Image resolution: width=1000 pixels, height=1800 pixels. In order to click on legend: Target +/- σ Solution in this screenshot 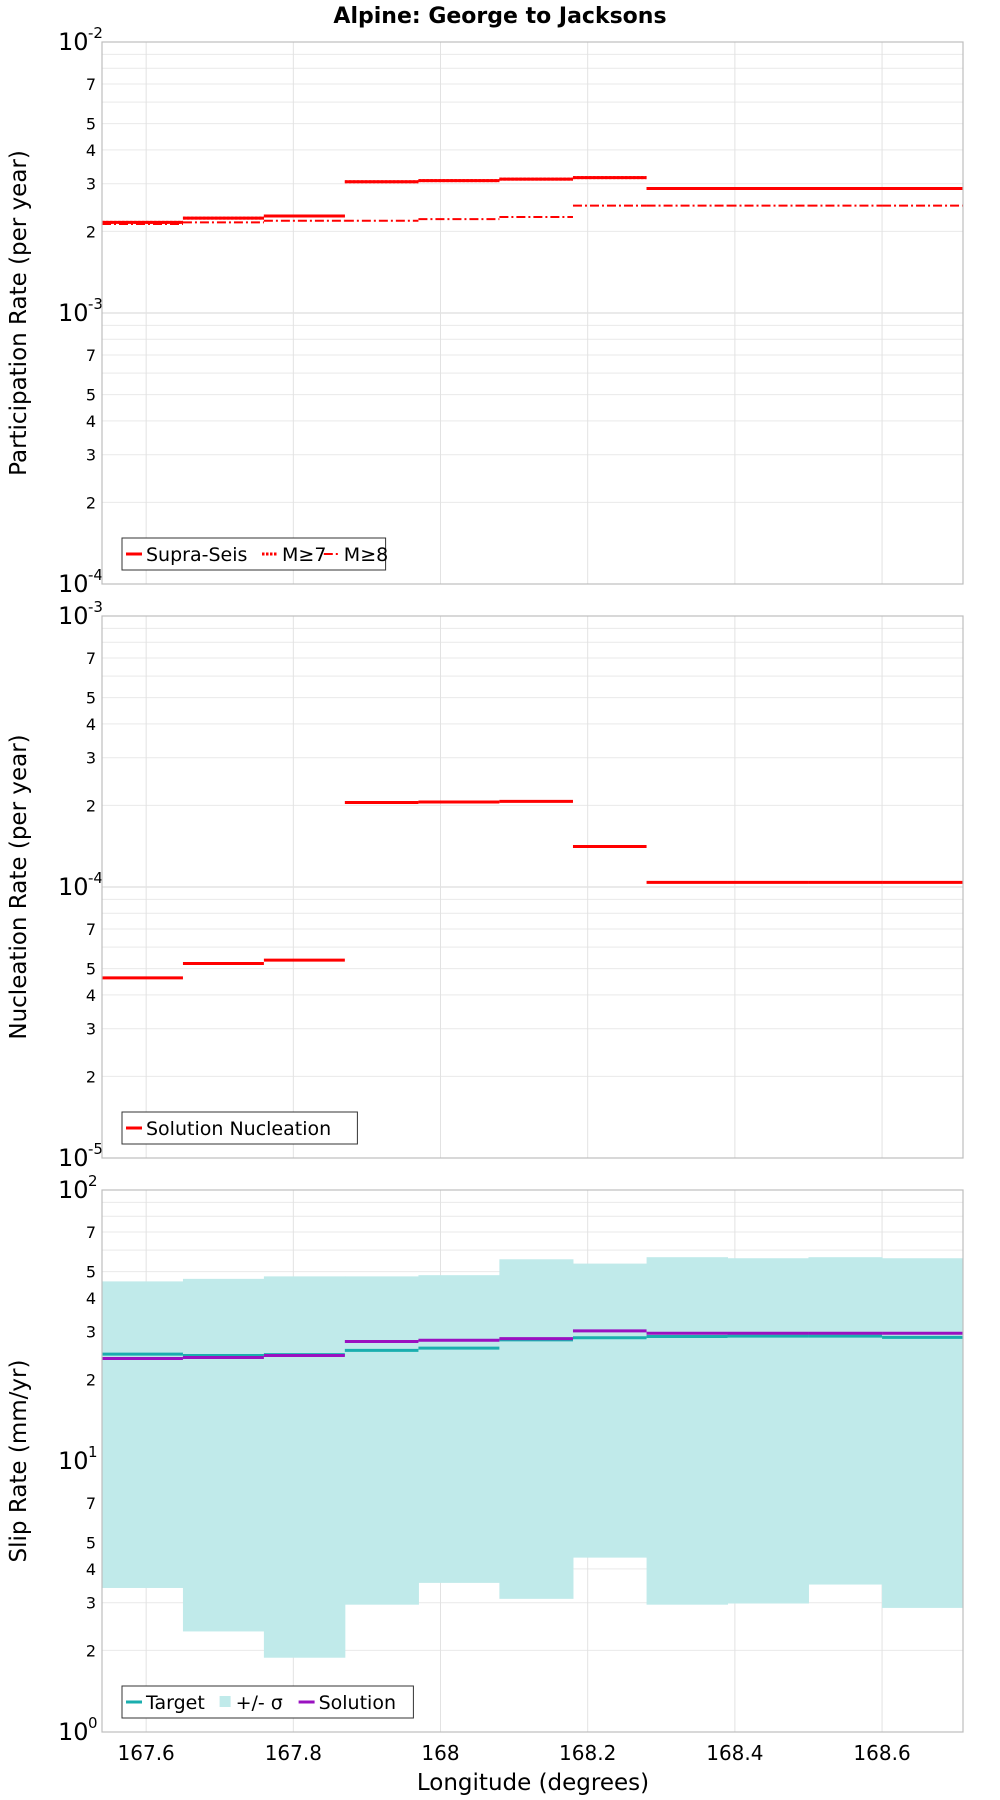, I will do `click(267, 1702)`.